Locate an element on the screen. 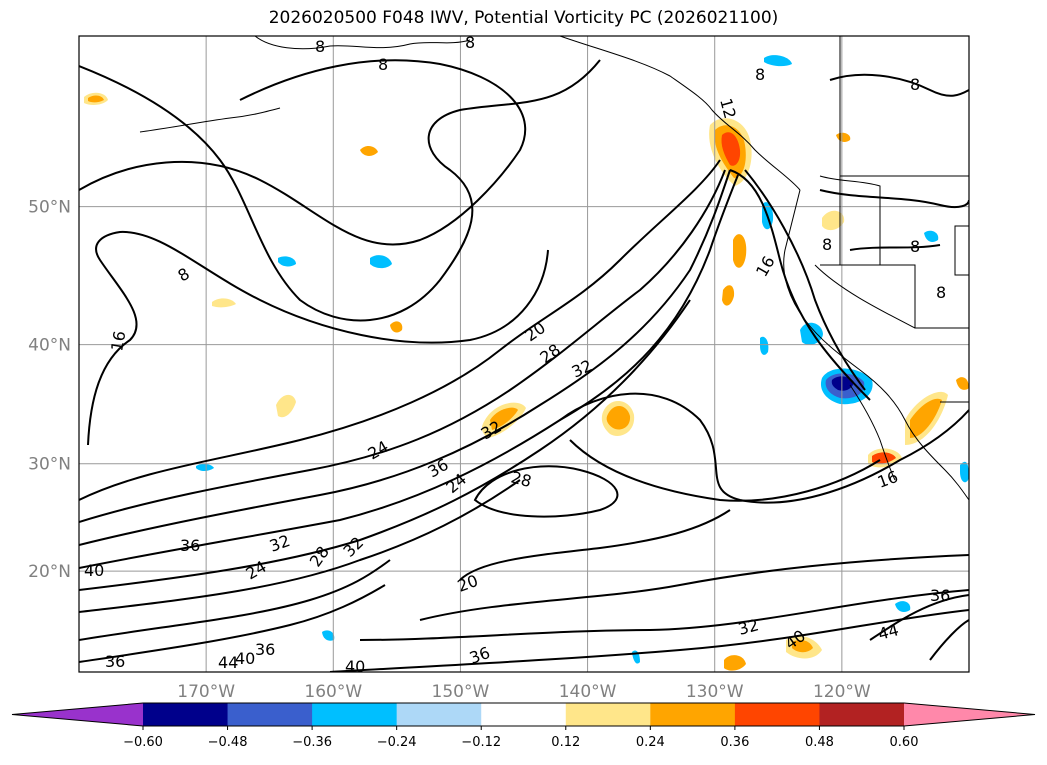  contour-label: 12 is located at coordinates (728, 108).